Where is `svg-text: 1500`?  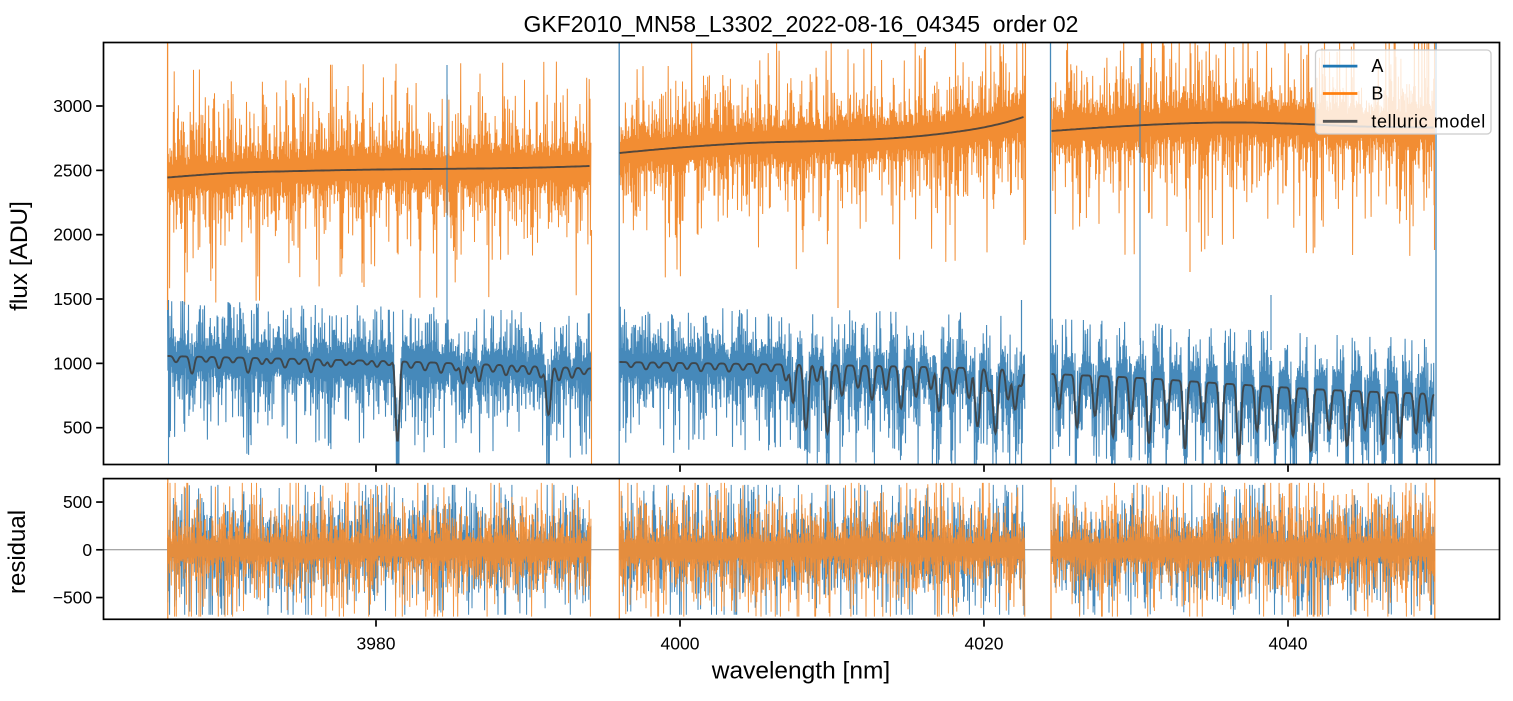
svg-text: 1500 is located at coordinates (72, 299).